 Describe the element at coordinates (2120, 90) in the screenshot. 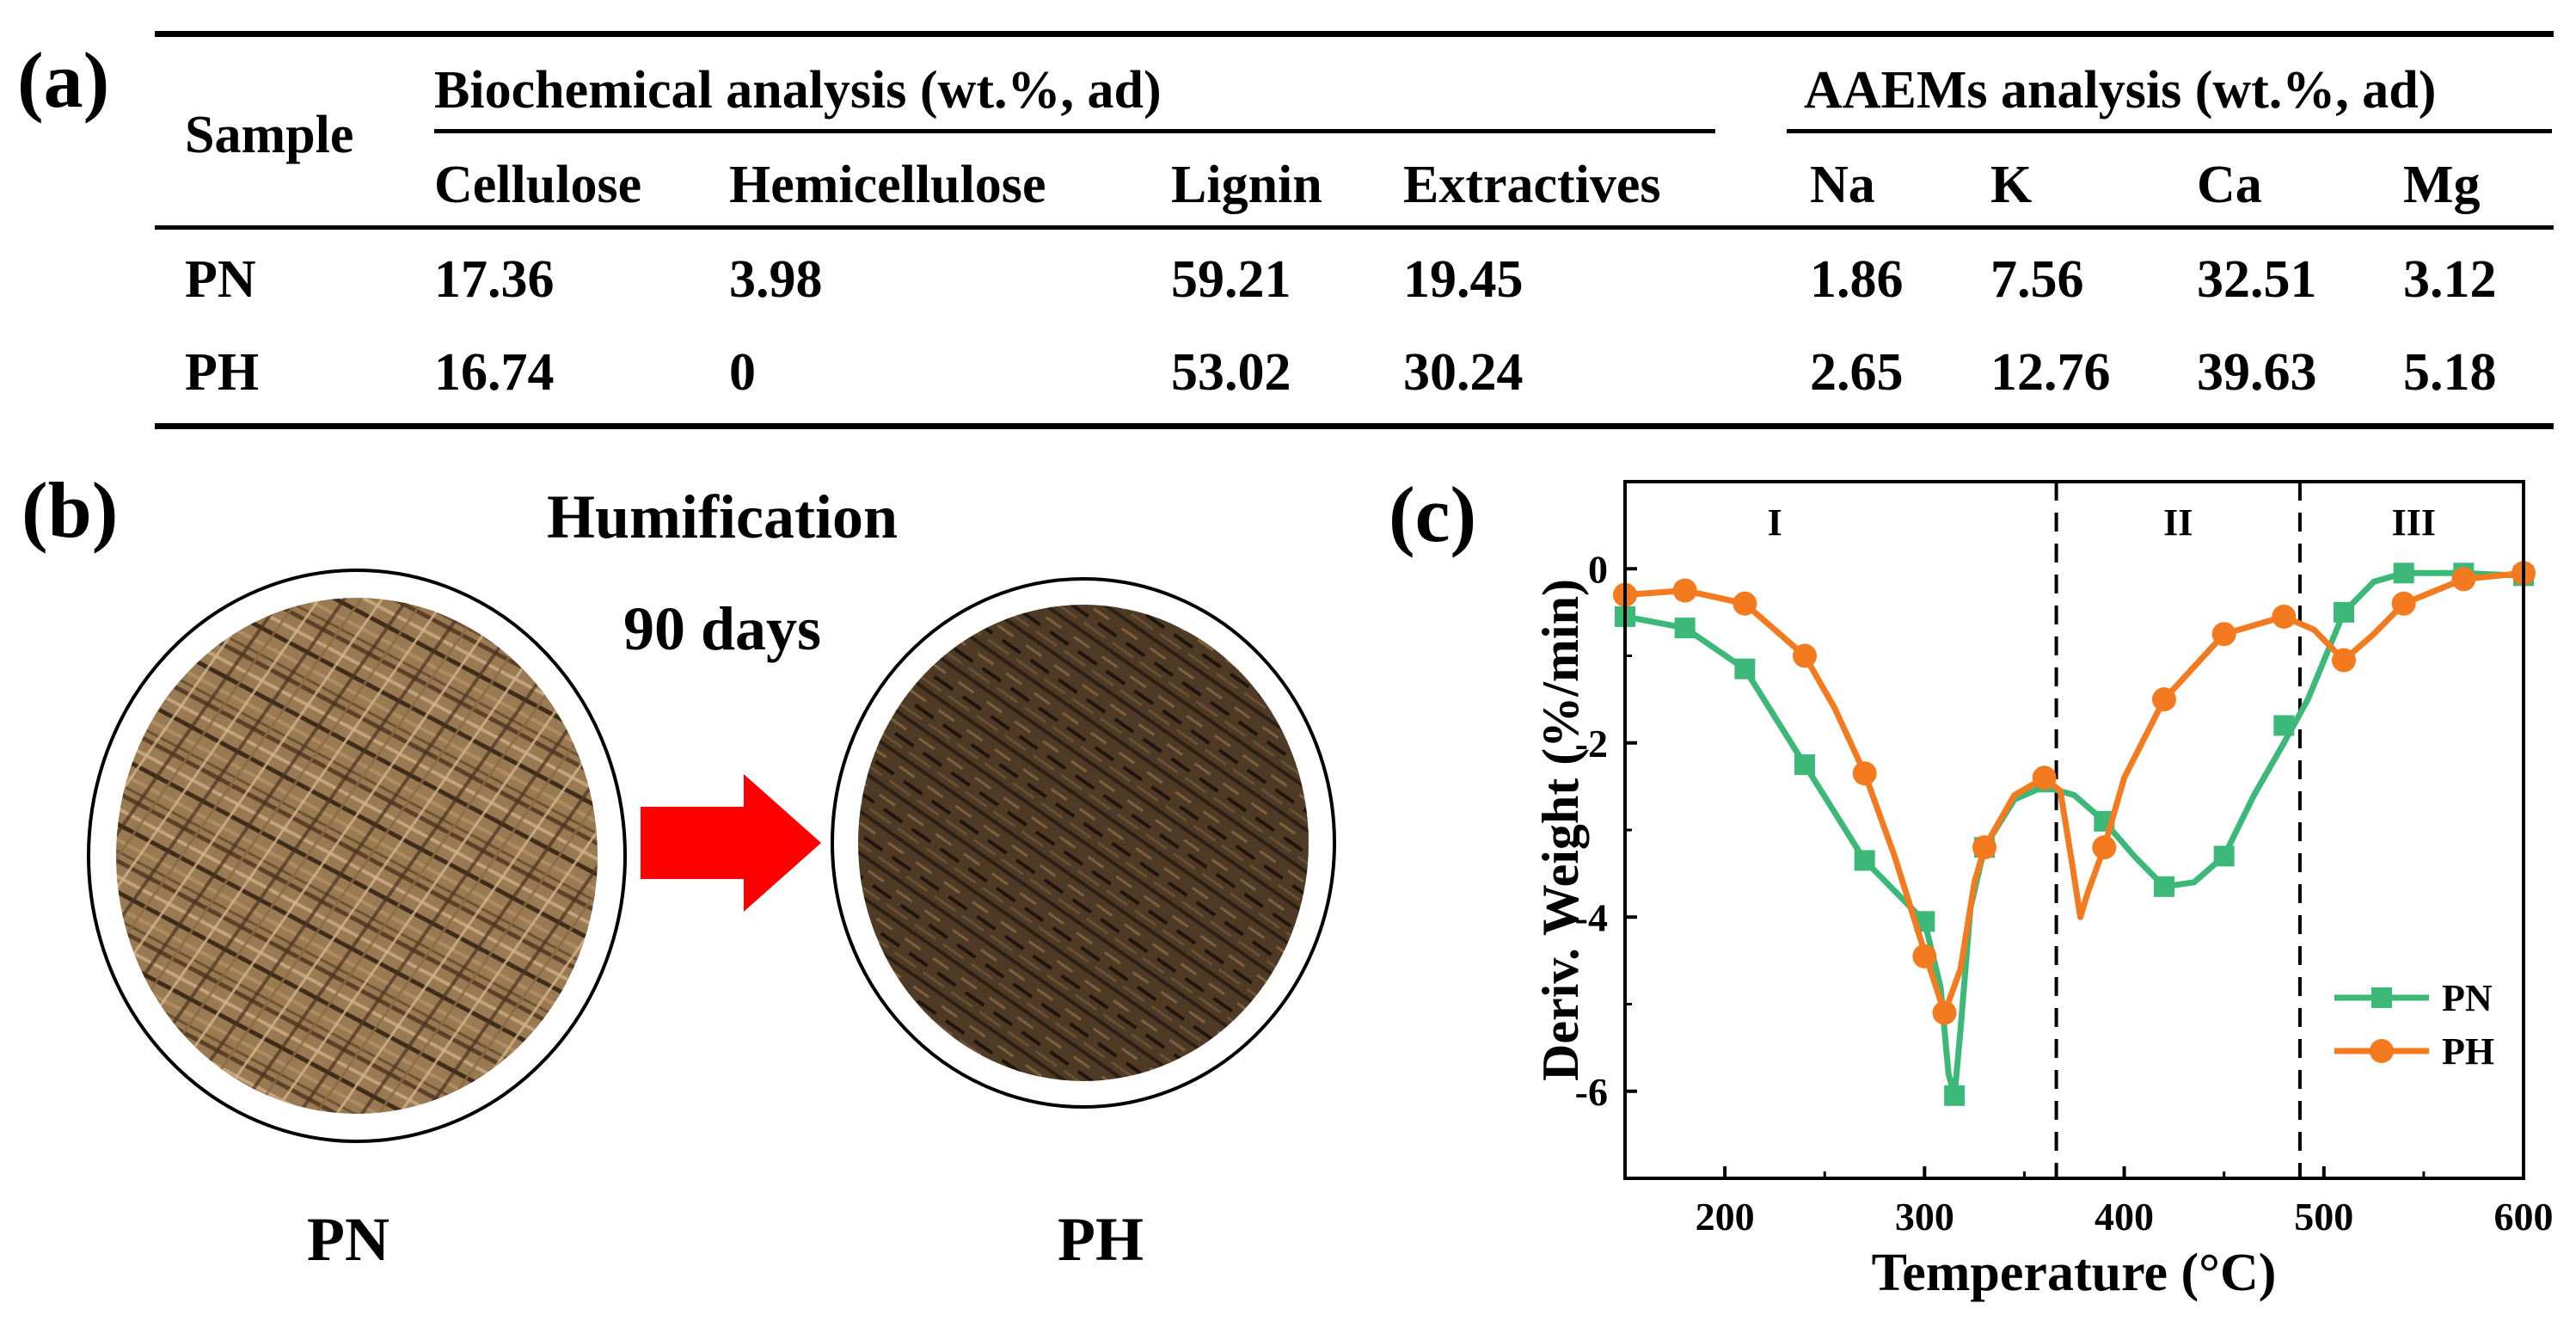

I see `table-group-header-aaems: AAEMs analysis (wt.%, ad)` at that location.